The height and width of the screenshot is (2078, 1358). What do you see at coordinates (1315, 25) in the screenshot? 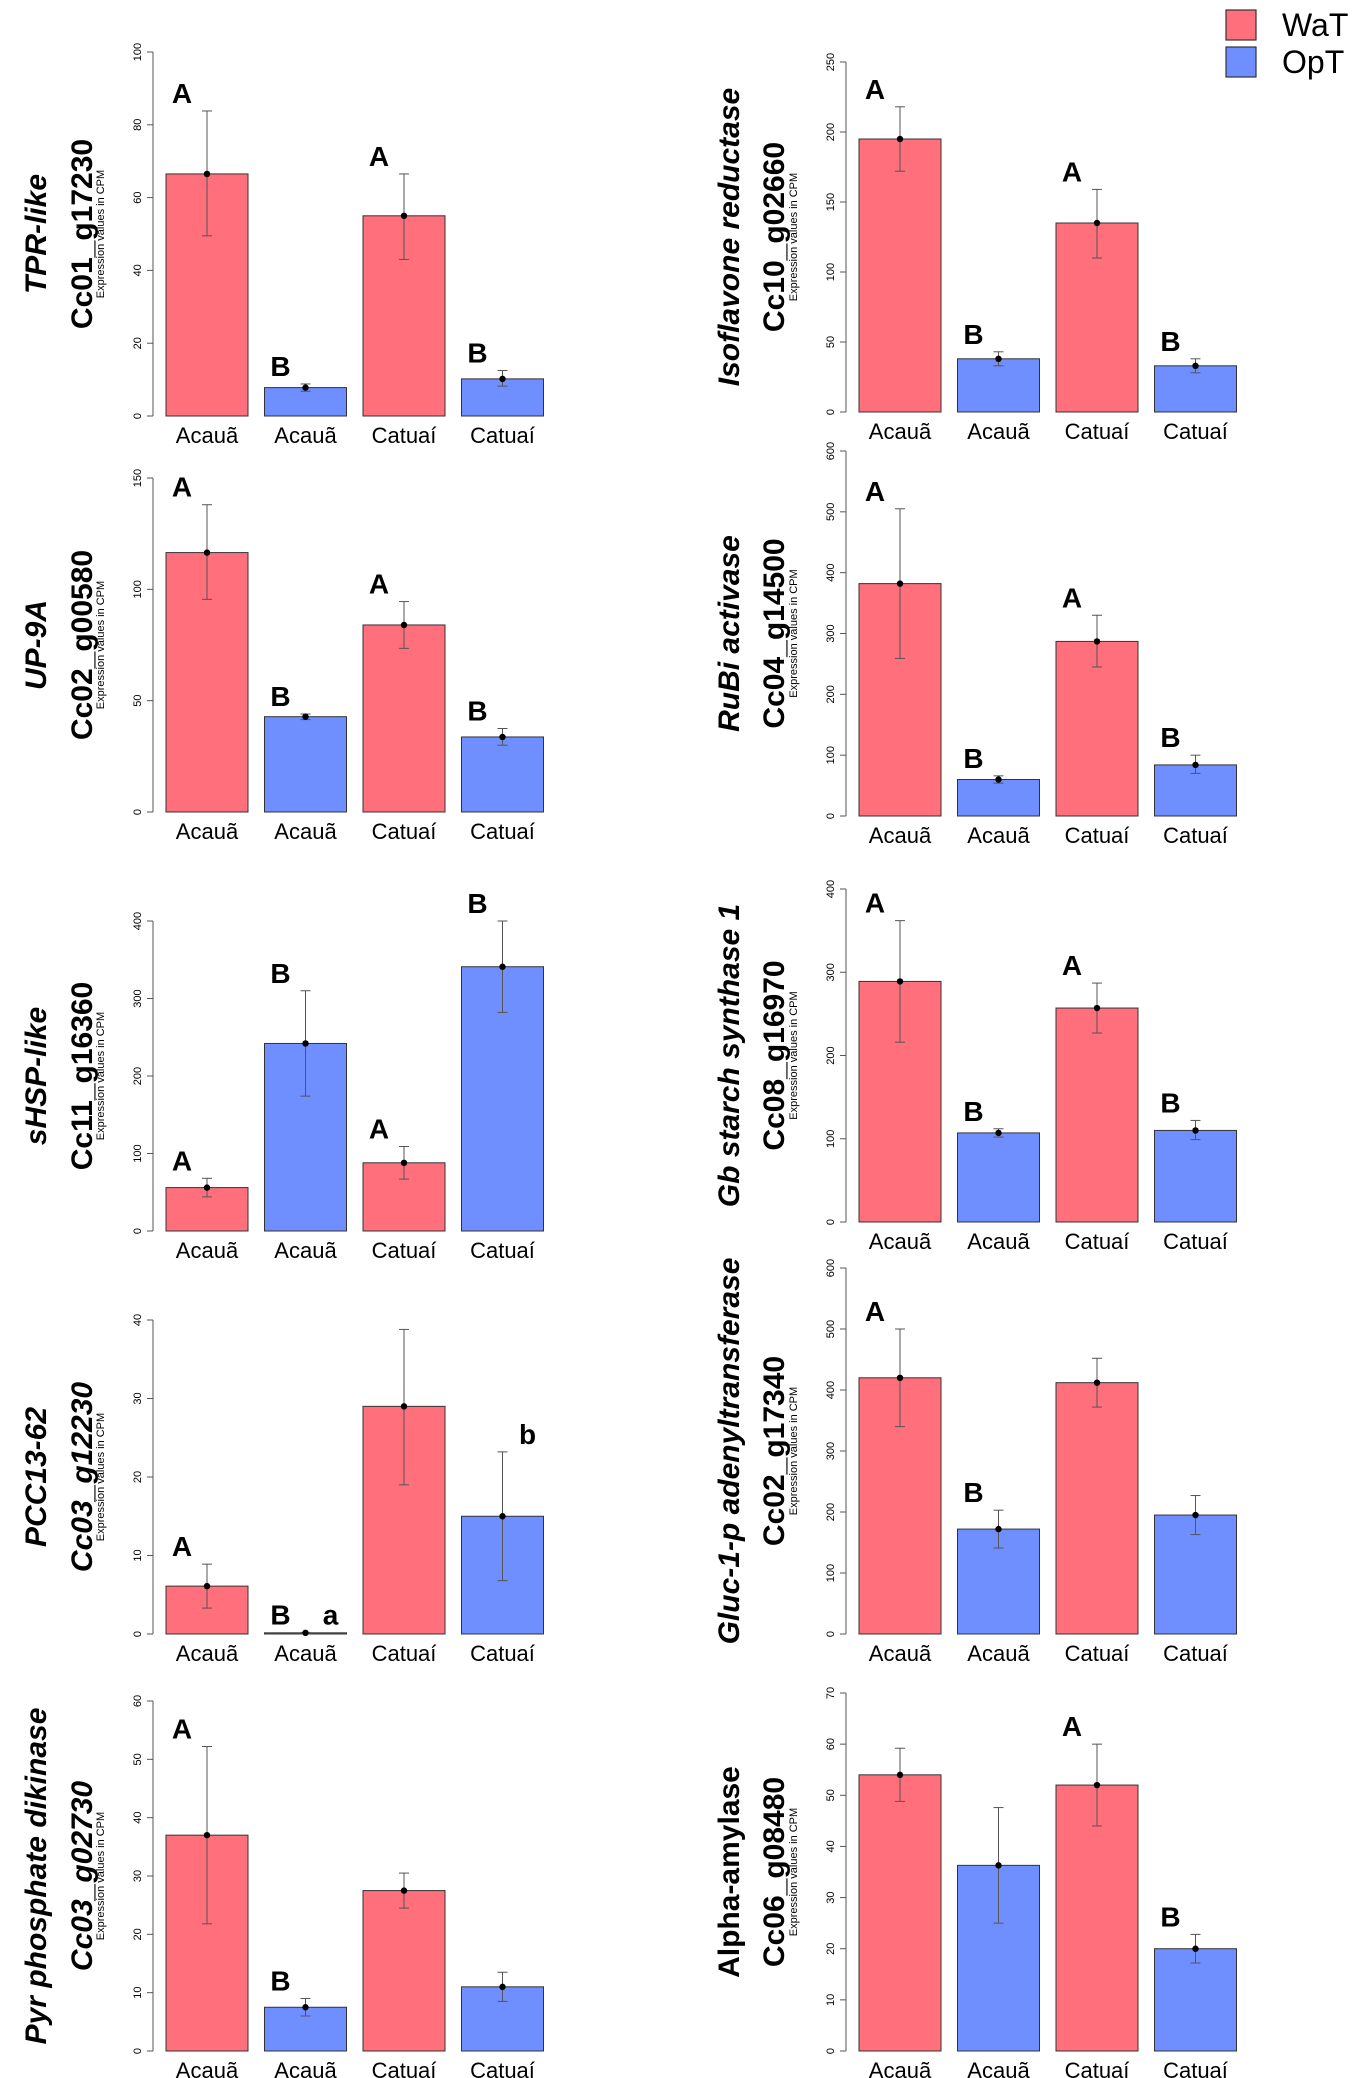
I see `legend-label-wat: WaT` at bounding box center [1315, 25].